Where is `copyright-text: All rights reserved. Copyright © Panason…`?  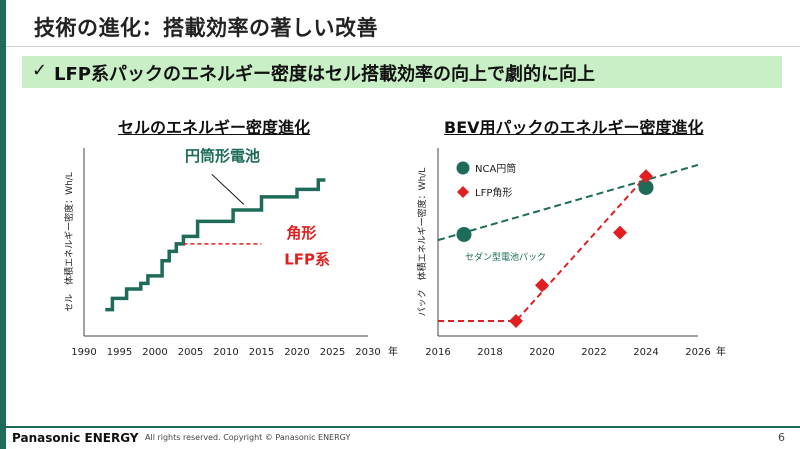
copyright-text: All rights reserved. Copyright © Panason… is located at coordinates (248, 437).